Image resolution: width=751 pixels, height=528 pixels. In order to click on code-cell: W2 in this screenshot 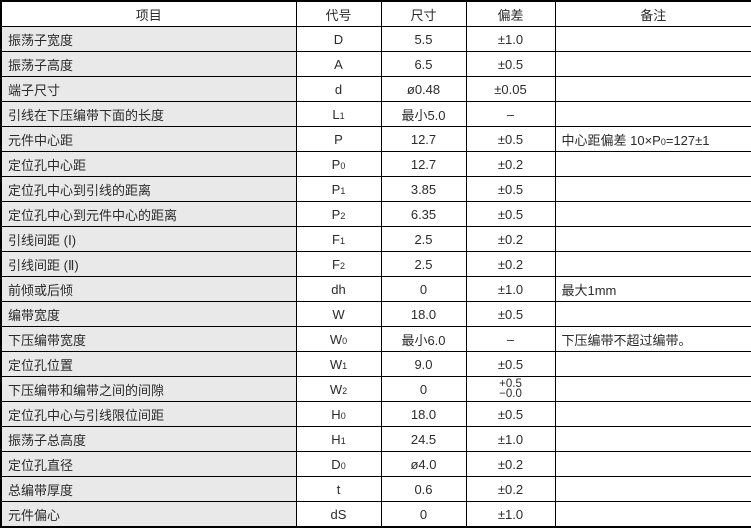, I will do `click(338, 389)`.